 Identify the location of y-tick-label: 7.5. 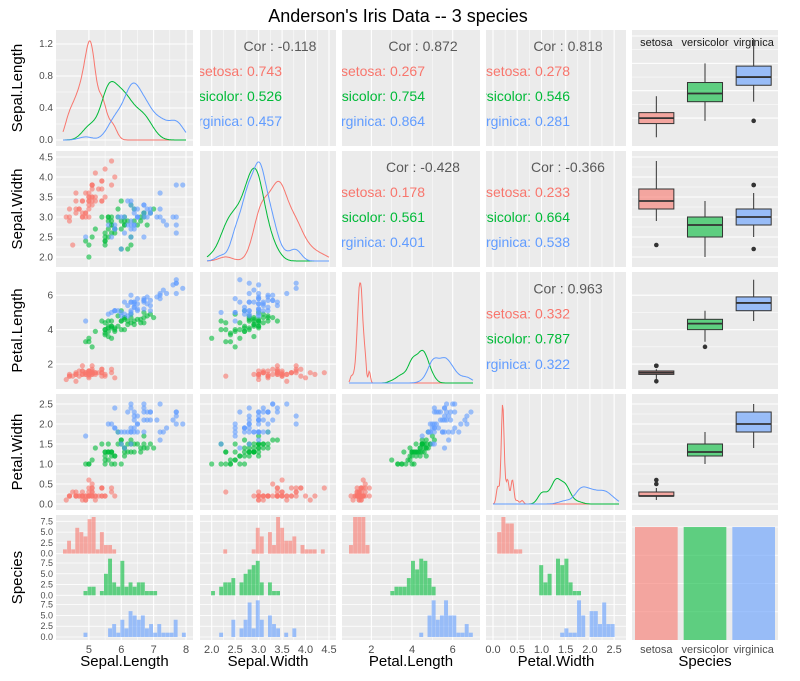
(46, 521).